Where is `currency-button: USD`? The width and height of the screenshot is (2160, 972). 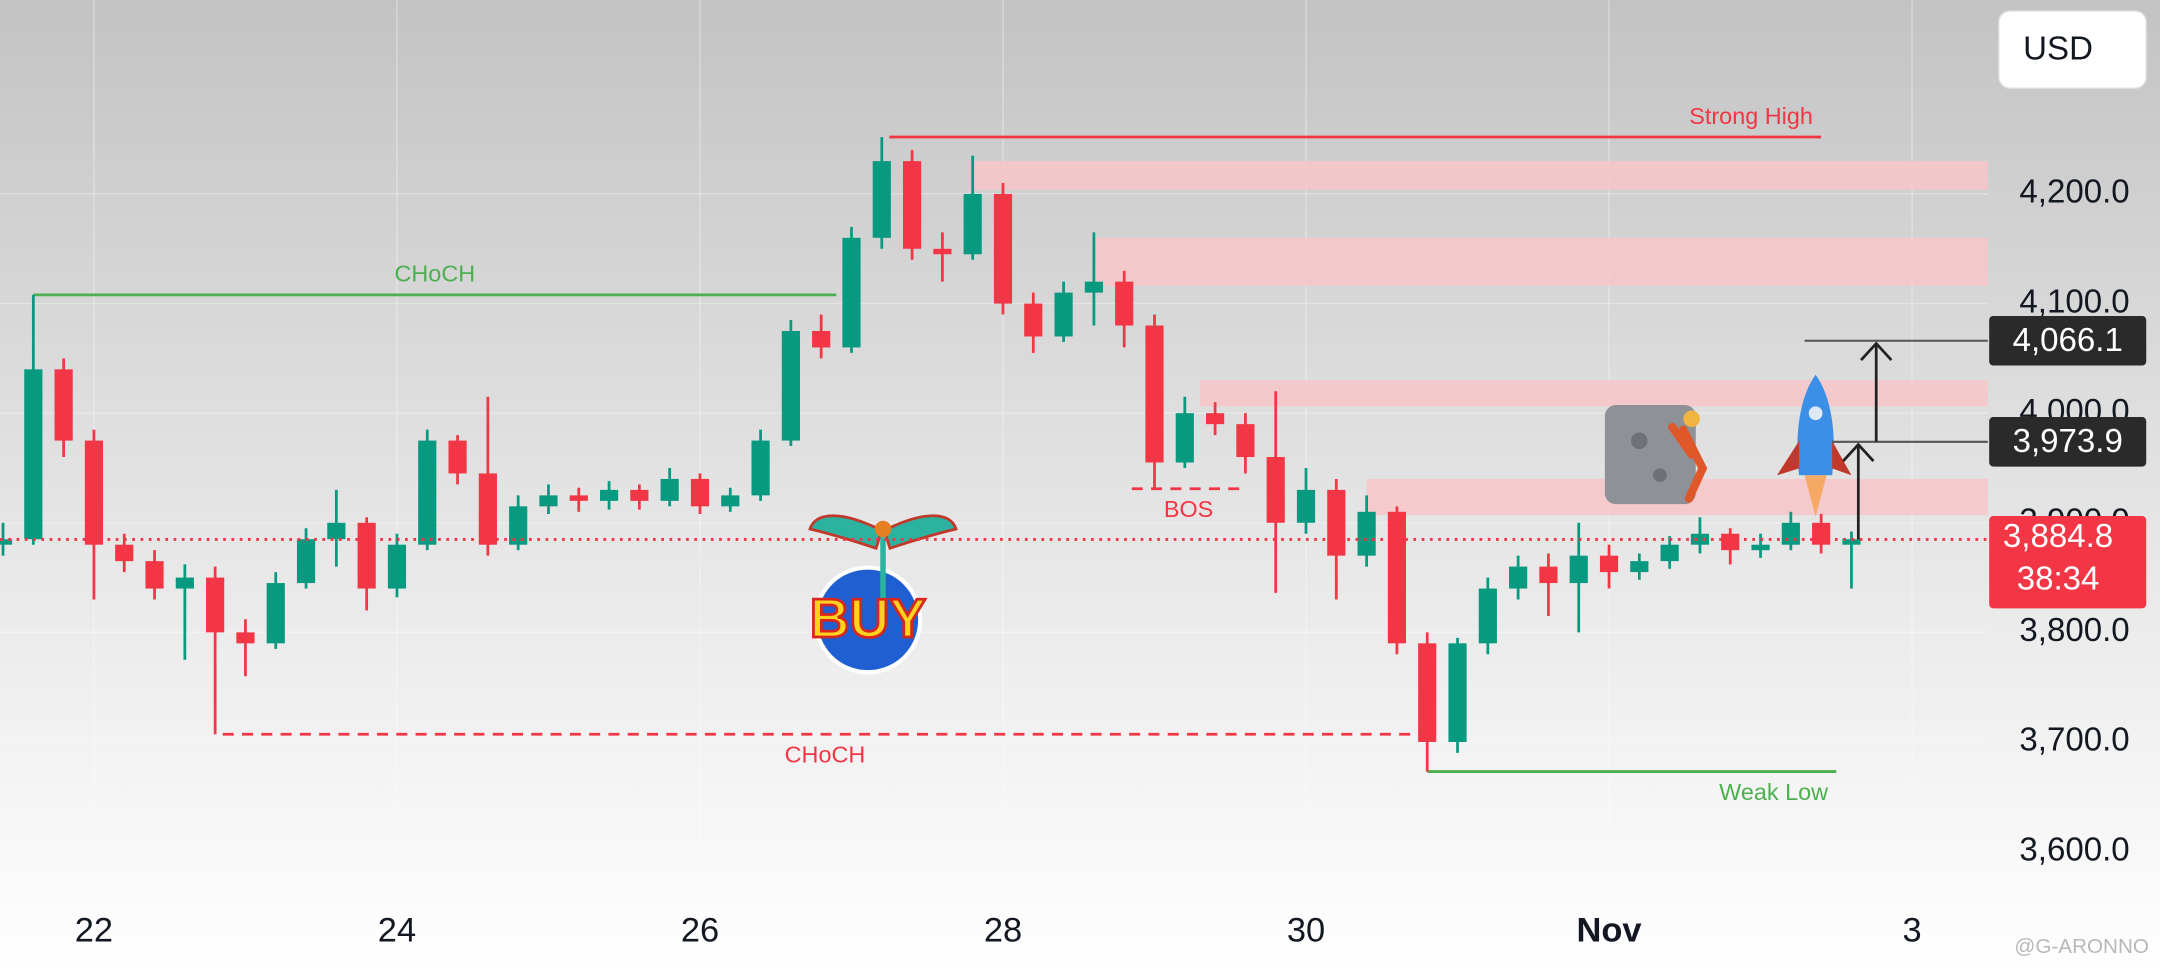
currency-button: USD is located at coordinates (2072, 49).